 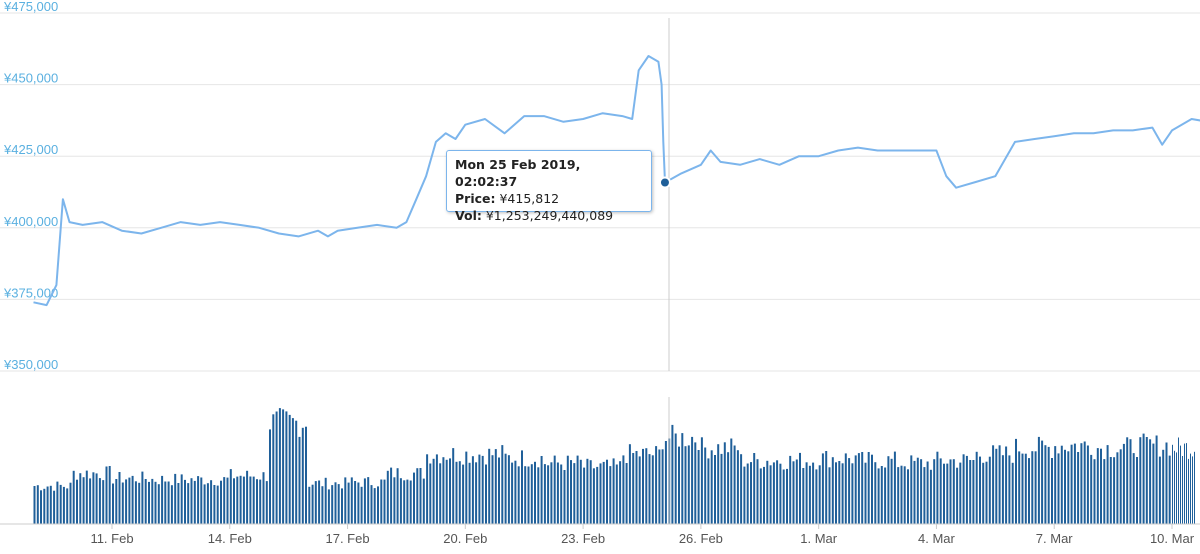 I want to click on tooltip-vol-value: ¥1,253,249,440,089, so click(x=549, y=215).